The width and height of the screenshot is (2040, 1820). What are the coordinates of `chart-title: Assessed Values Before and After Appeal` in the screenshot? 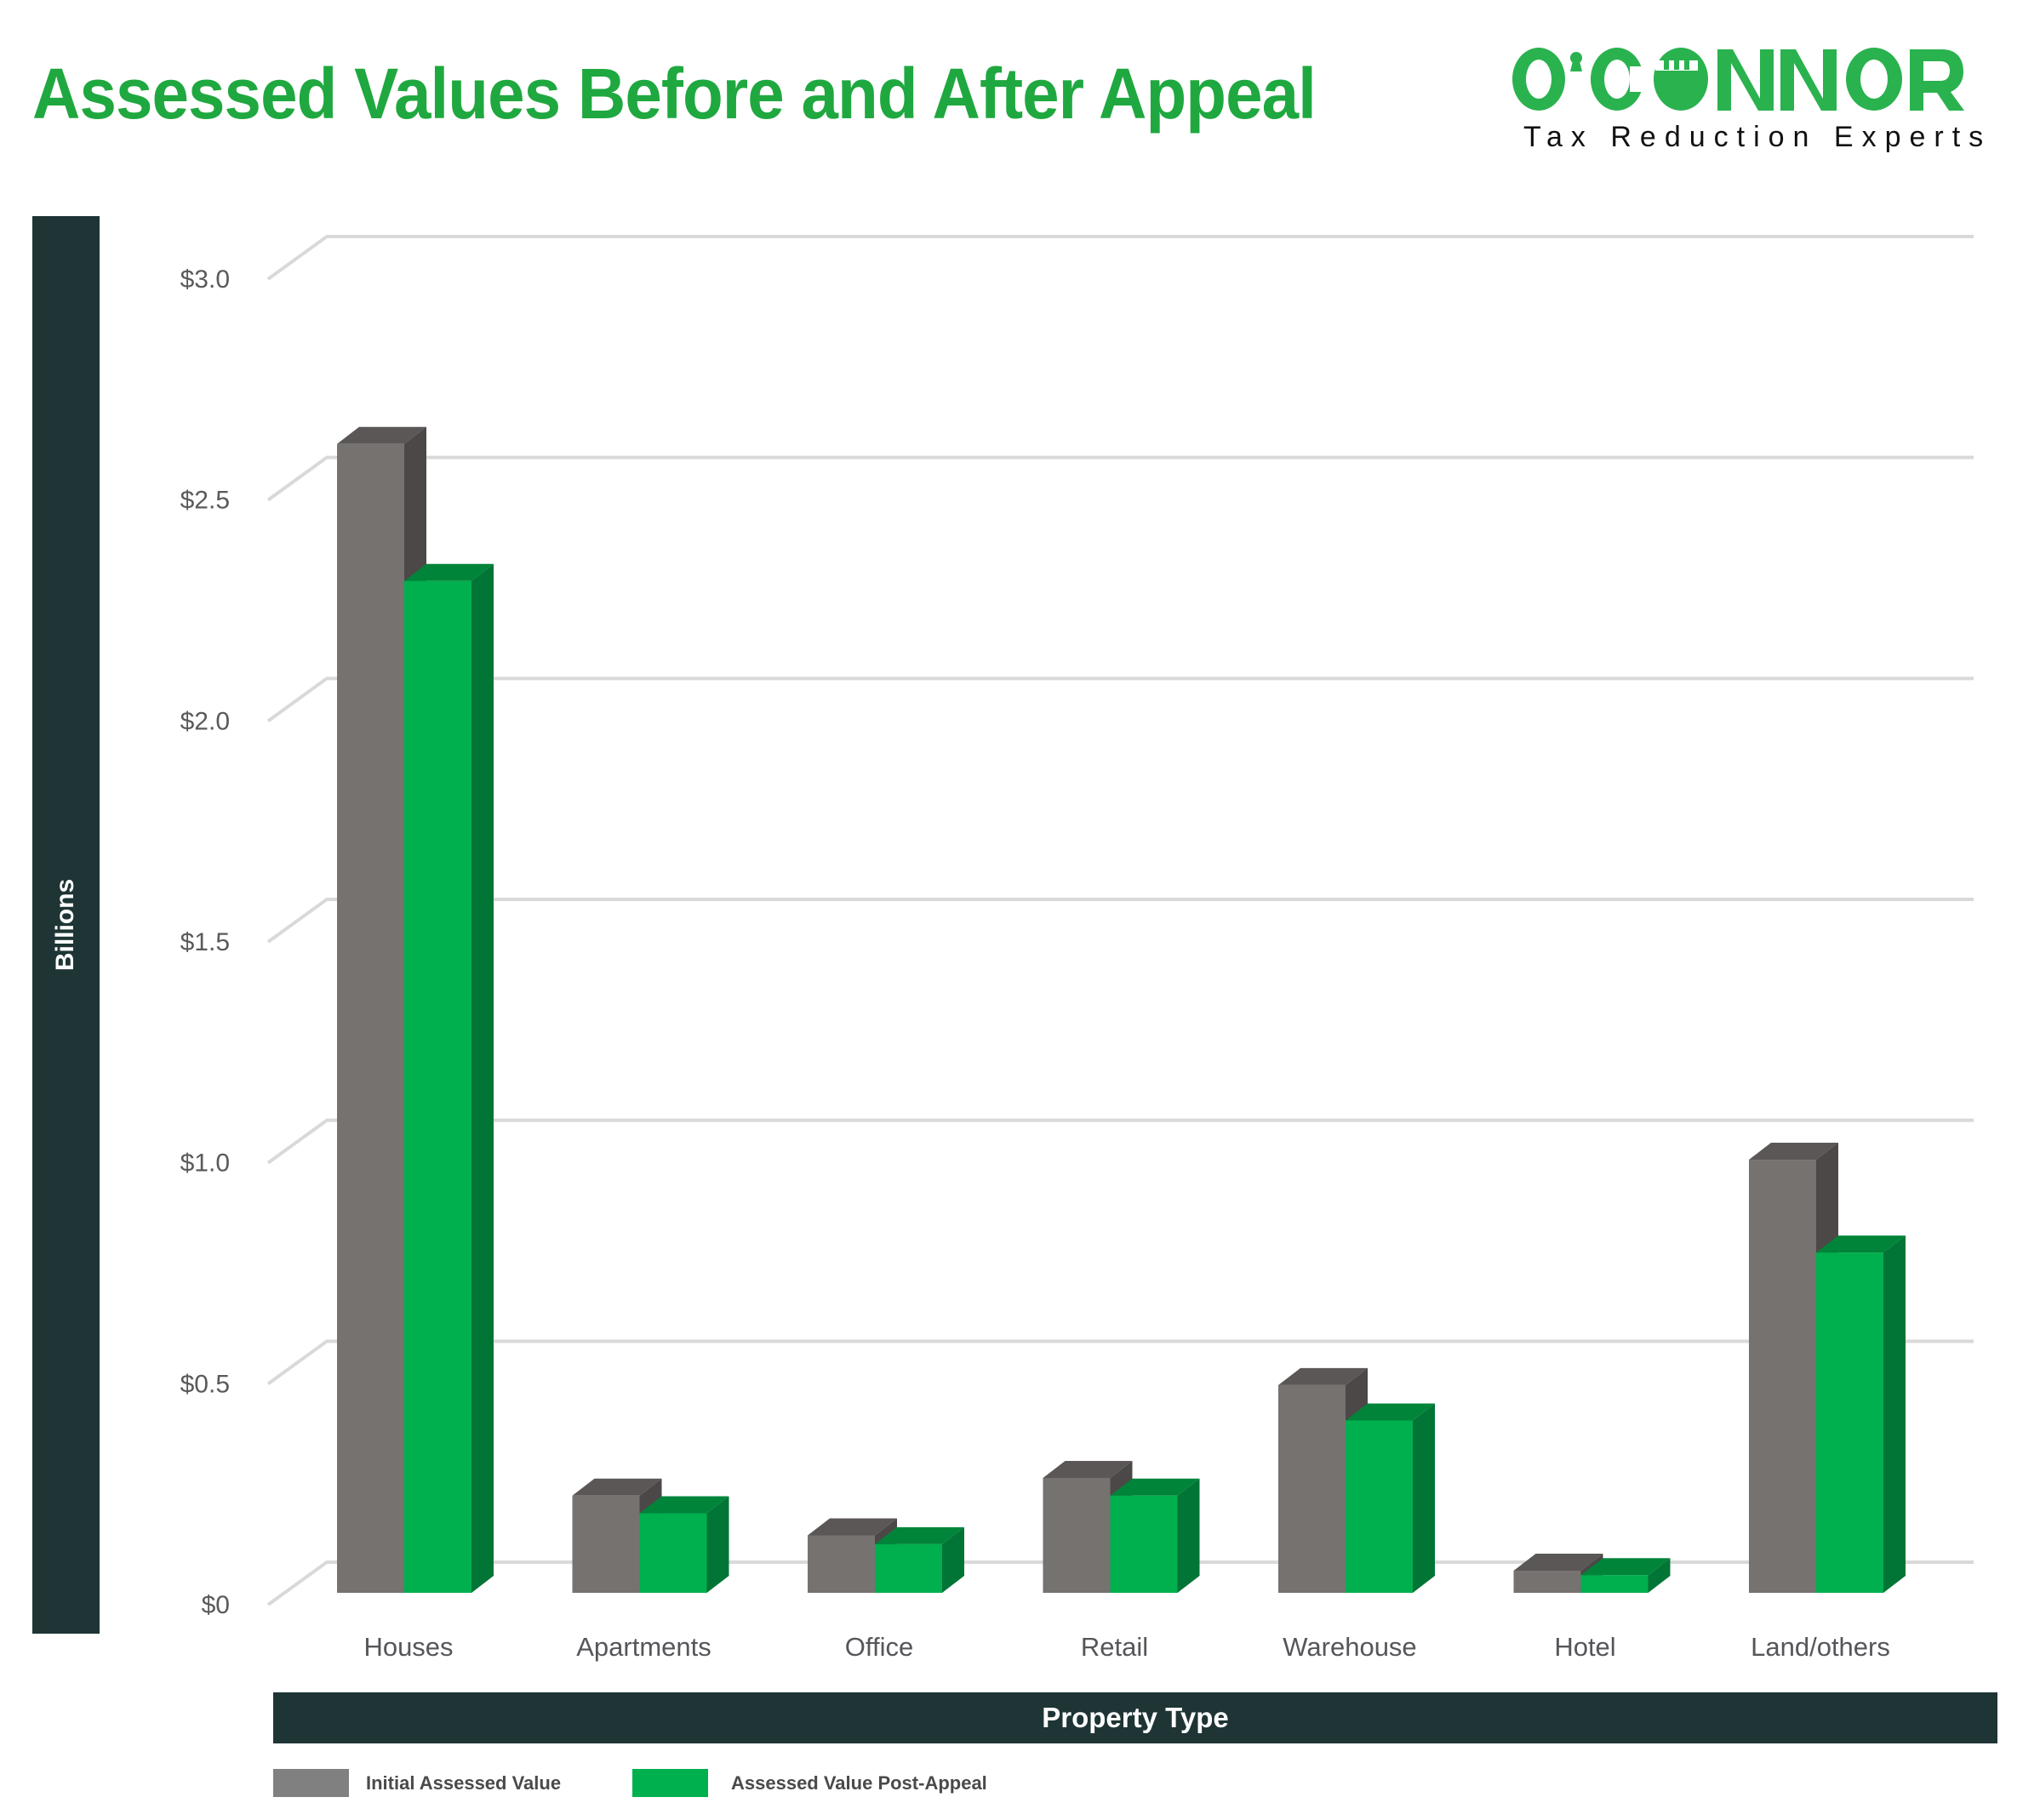 It's located at (674, 94).